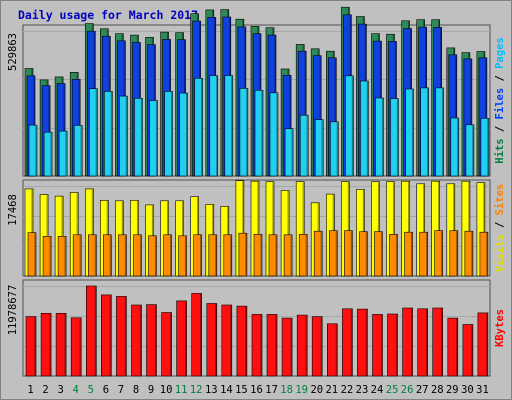  I want to click on series-sites, so click(258, 253).